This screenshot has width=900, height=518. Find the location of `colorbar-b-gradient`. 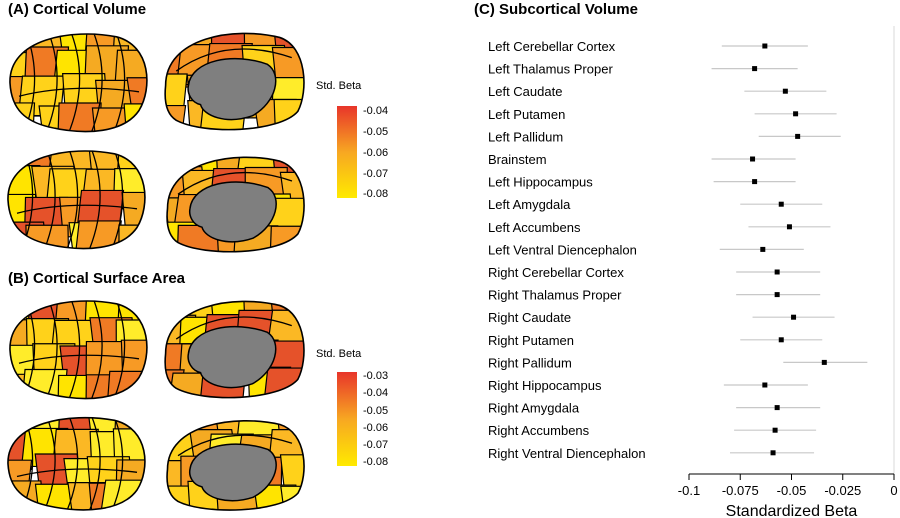

colorbar-b-gradient is located at coordinates (347, 419).